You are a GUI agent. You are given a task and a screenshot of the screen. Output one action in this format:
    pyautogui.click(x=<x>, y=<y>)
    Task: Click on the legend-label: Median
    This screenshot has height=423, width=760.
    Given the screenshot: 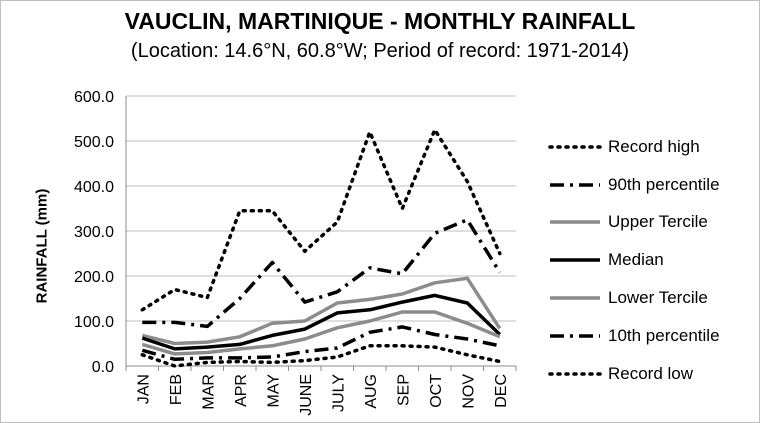 What is the action you would take?
    pyautogui.click(x=636, y=260)
    